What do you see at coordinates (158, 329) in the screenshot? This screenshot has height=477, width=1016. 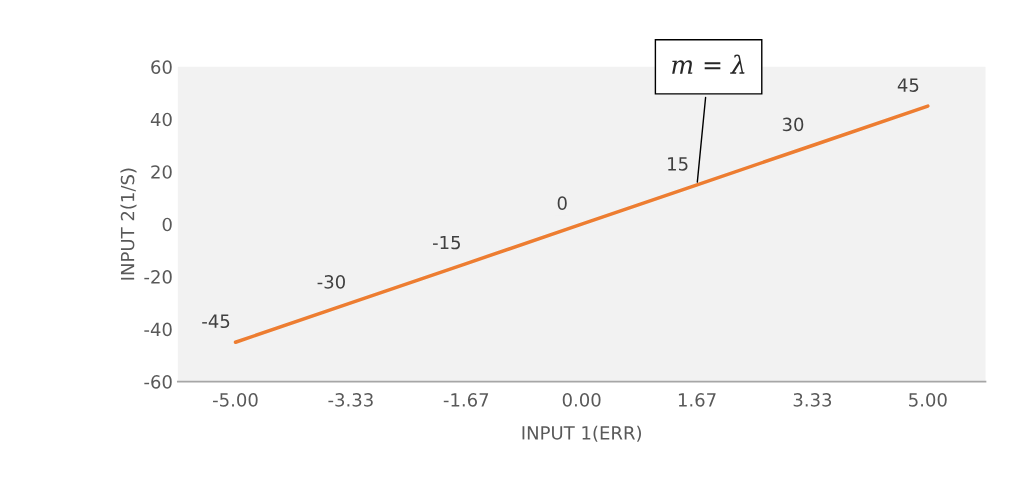 I see `y-tick-label: -40` at bounding box center [158, 329].